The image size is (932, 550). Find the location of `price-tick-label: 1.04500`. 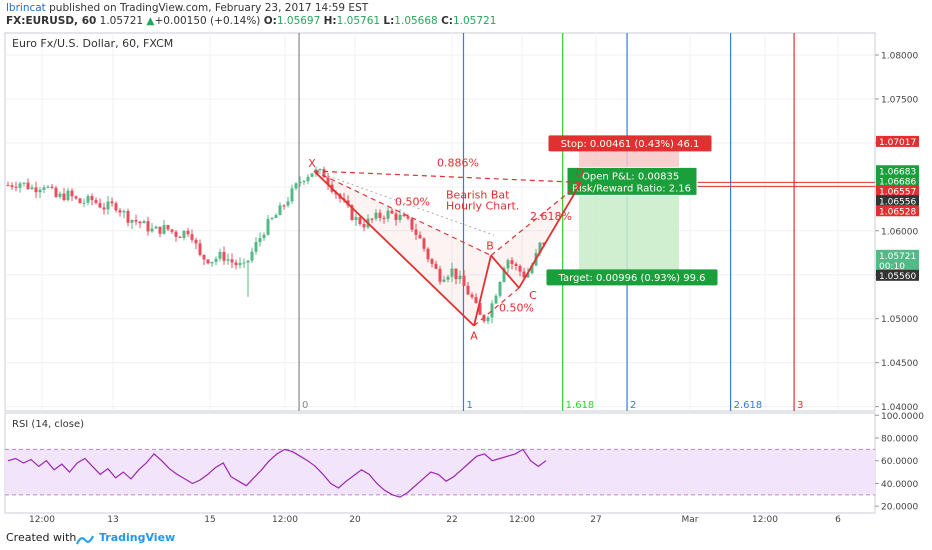

price-tick-label: 1.04500 is located at coordinates (899, 364).